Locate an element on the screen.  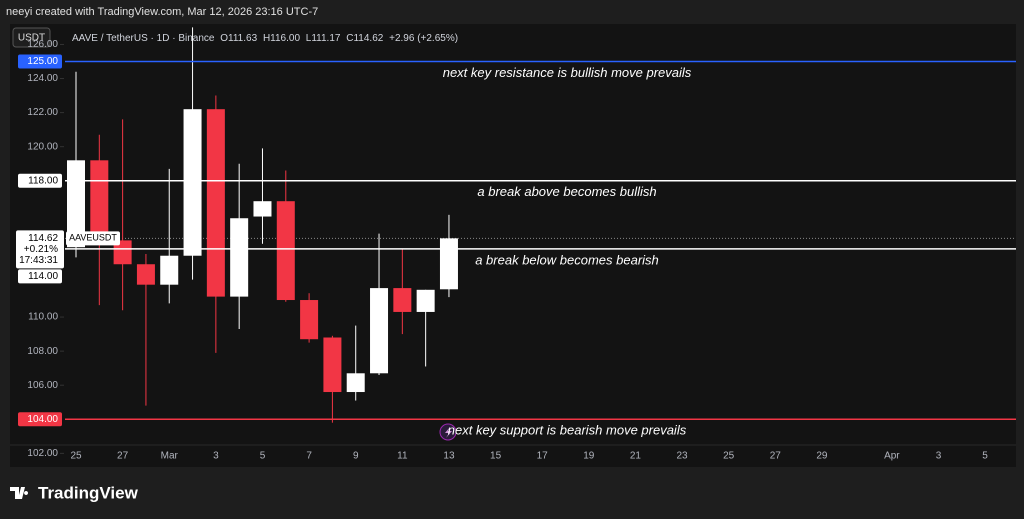
level-label: 114.00 is located at coordinates (43, 276).